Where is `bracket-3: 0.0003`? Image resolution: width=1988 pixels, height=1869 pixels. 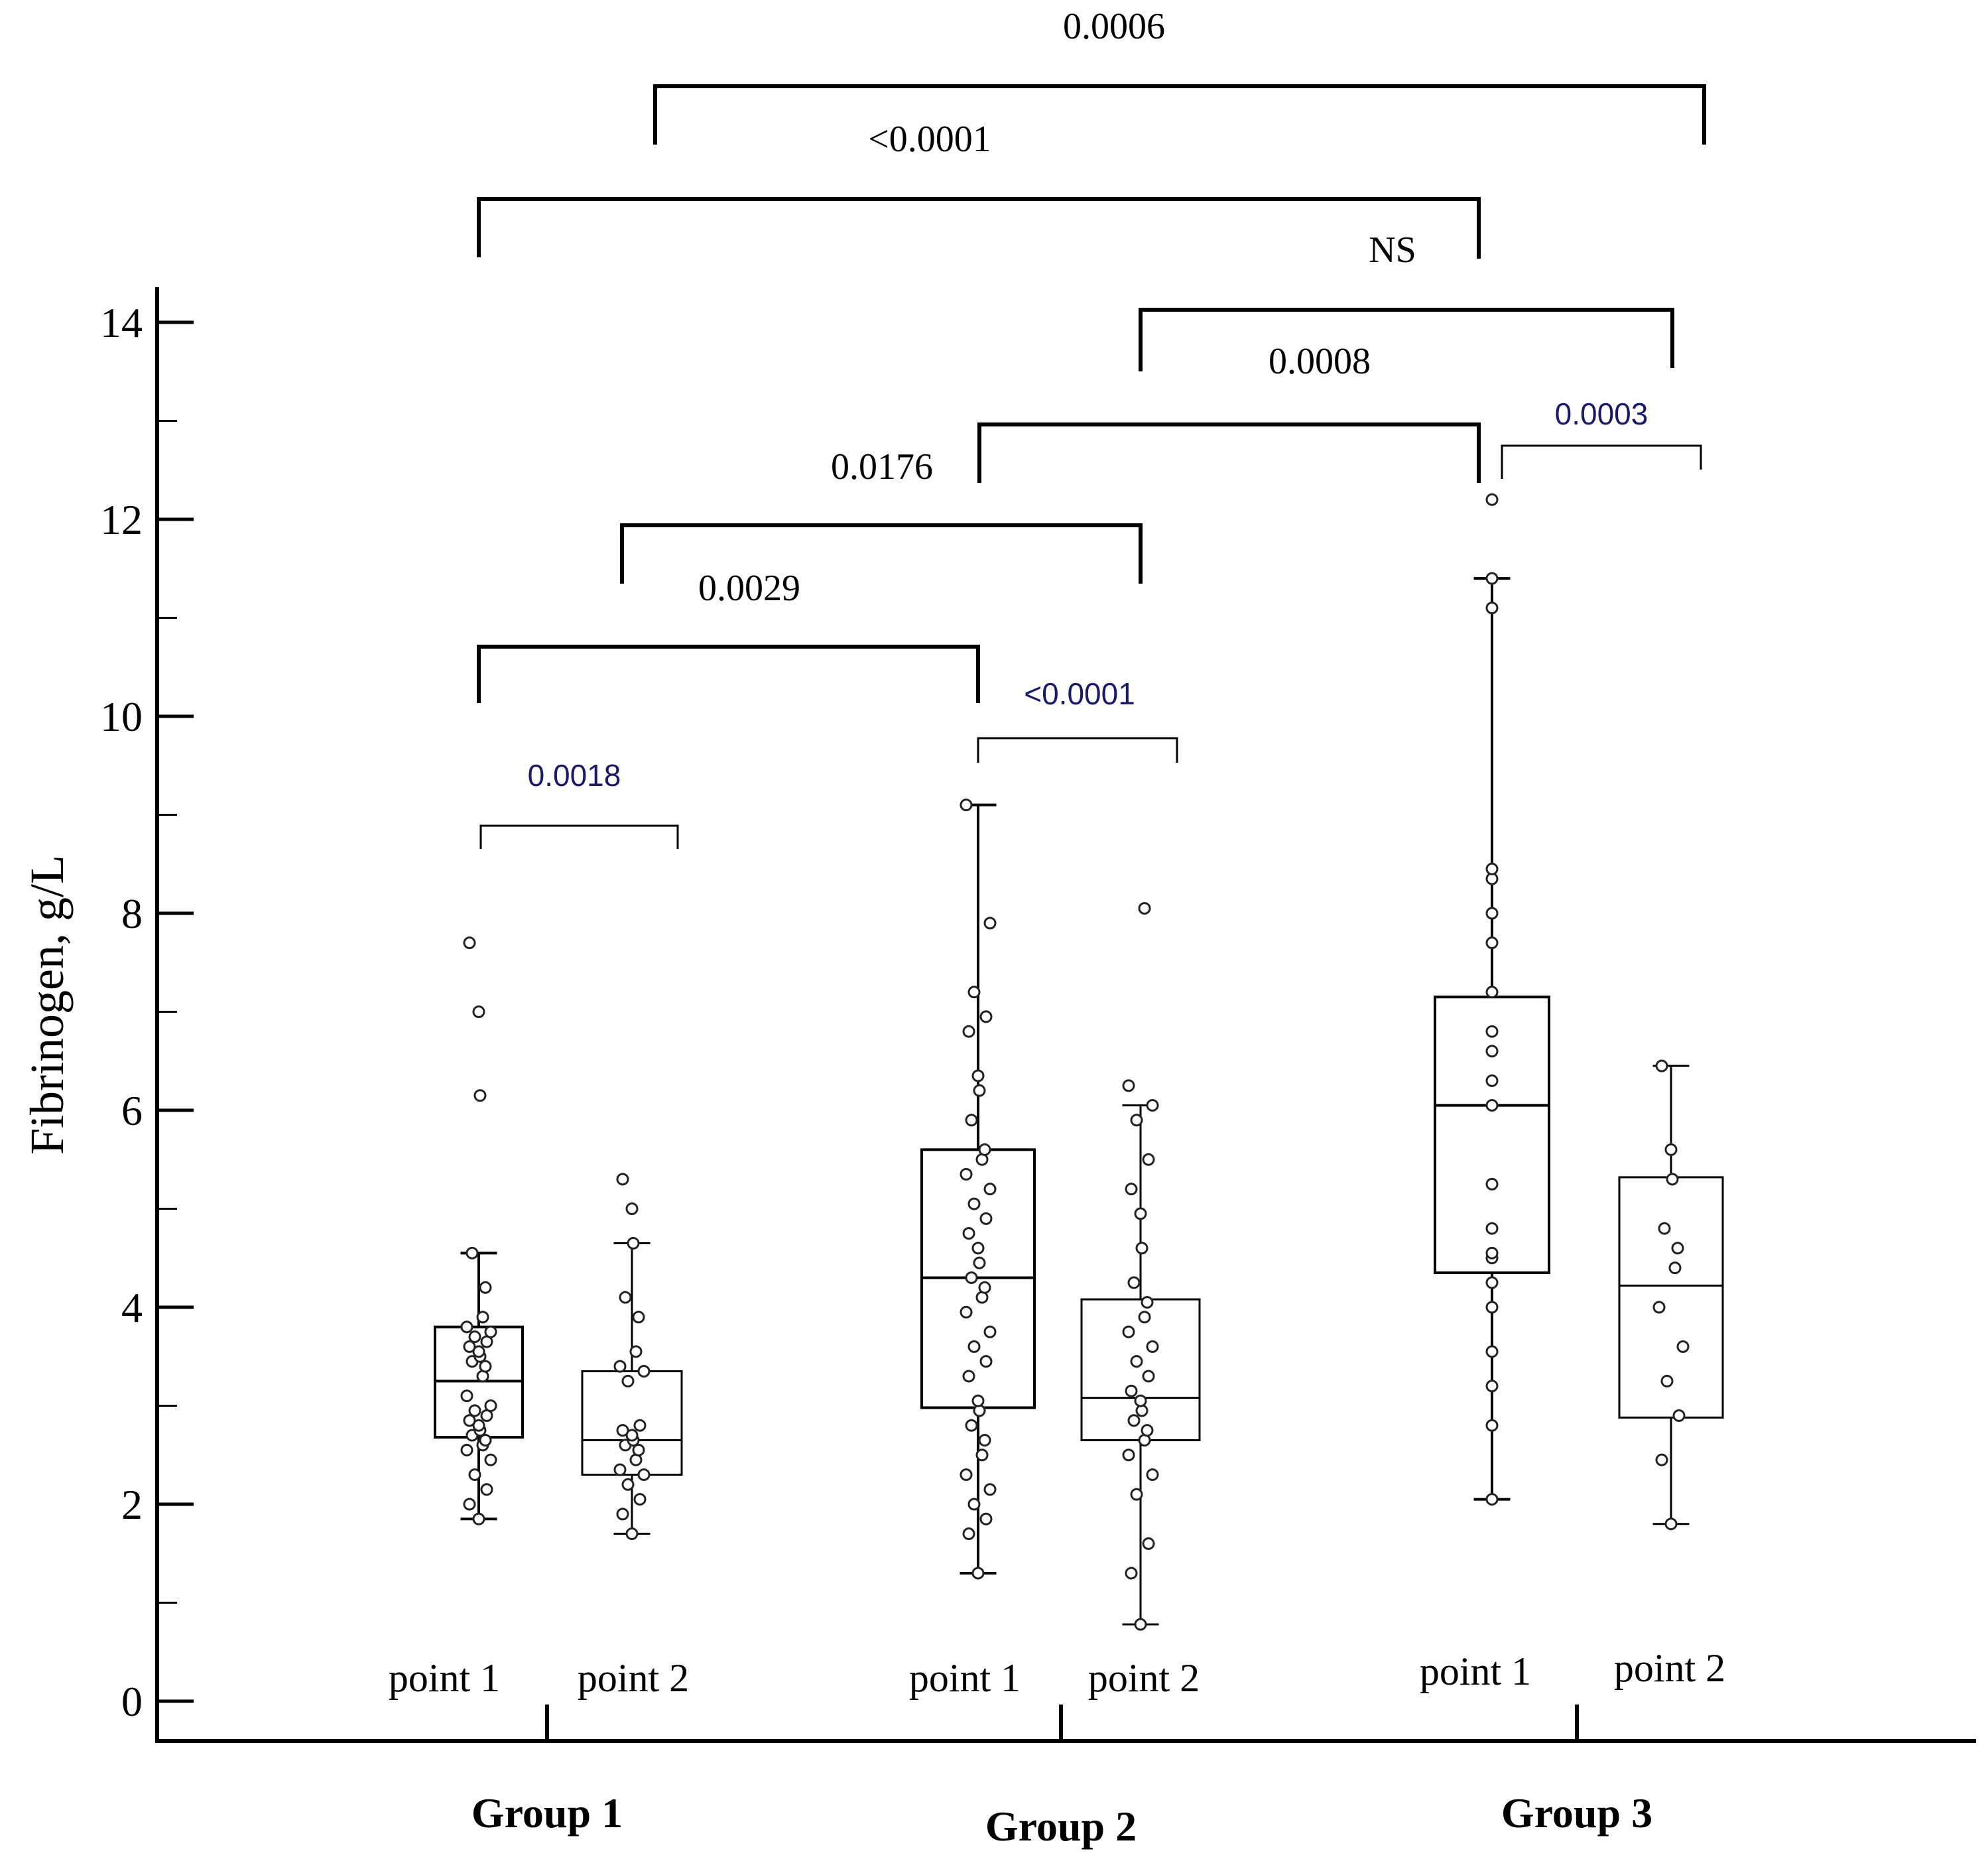
bracket-3: 0.0003 is located at coordinates (1601, 438).